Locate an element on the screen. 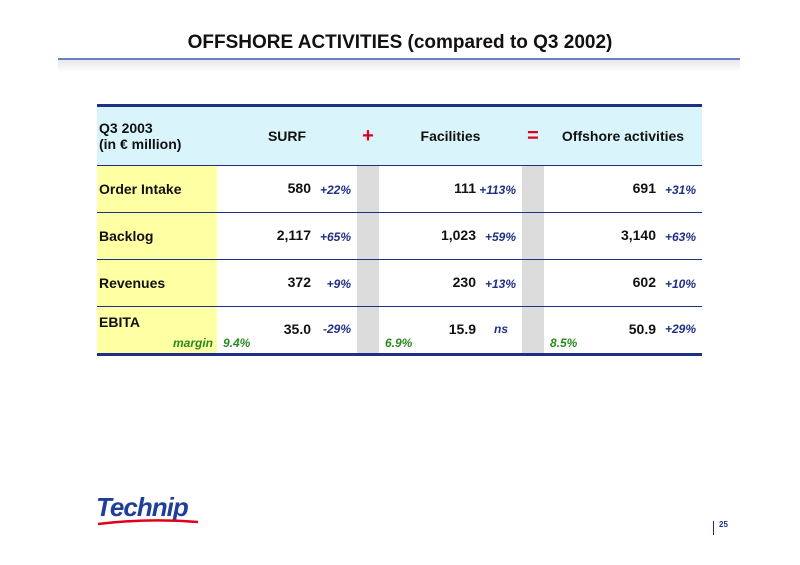  table-row: Order Intake 580 +22% 111 +113% 691 +31% is located at coordinates (399, 189).